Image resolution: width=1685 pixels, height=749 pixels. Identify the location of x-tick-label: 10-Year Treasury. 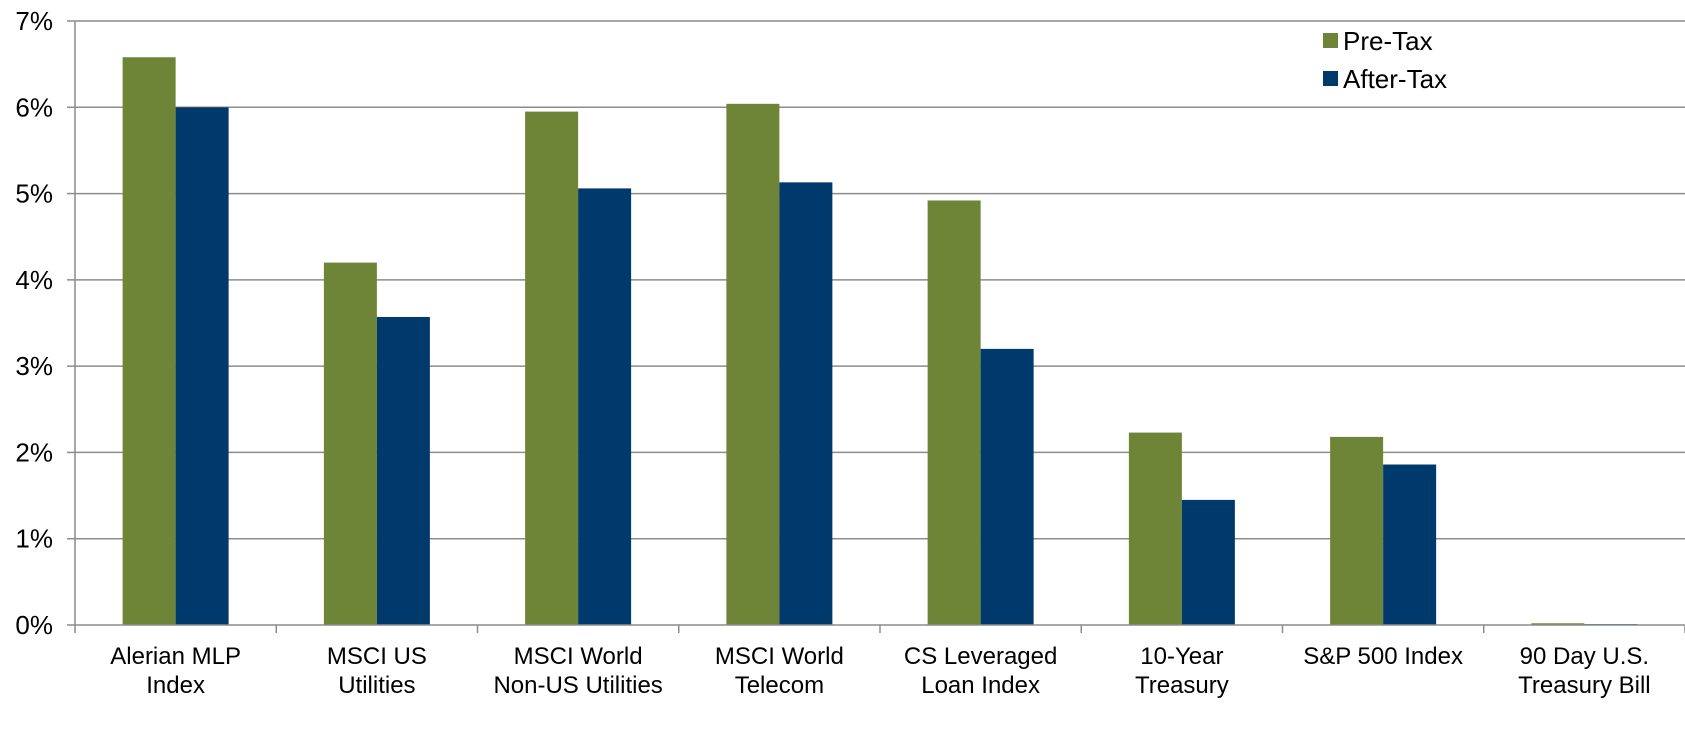
(1182, 671).